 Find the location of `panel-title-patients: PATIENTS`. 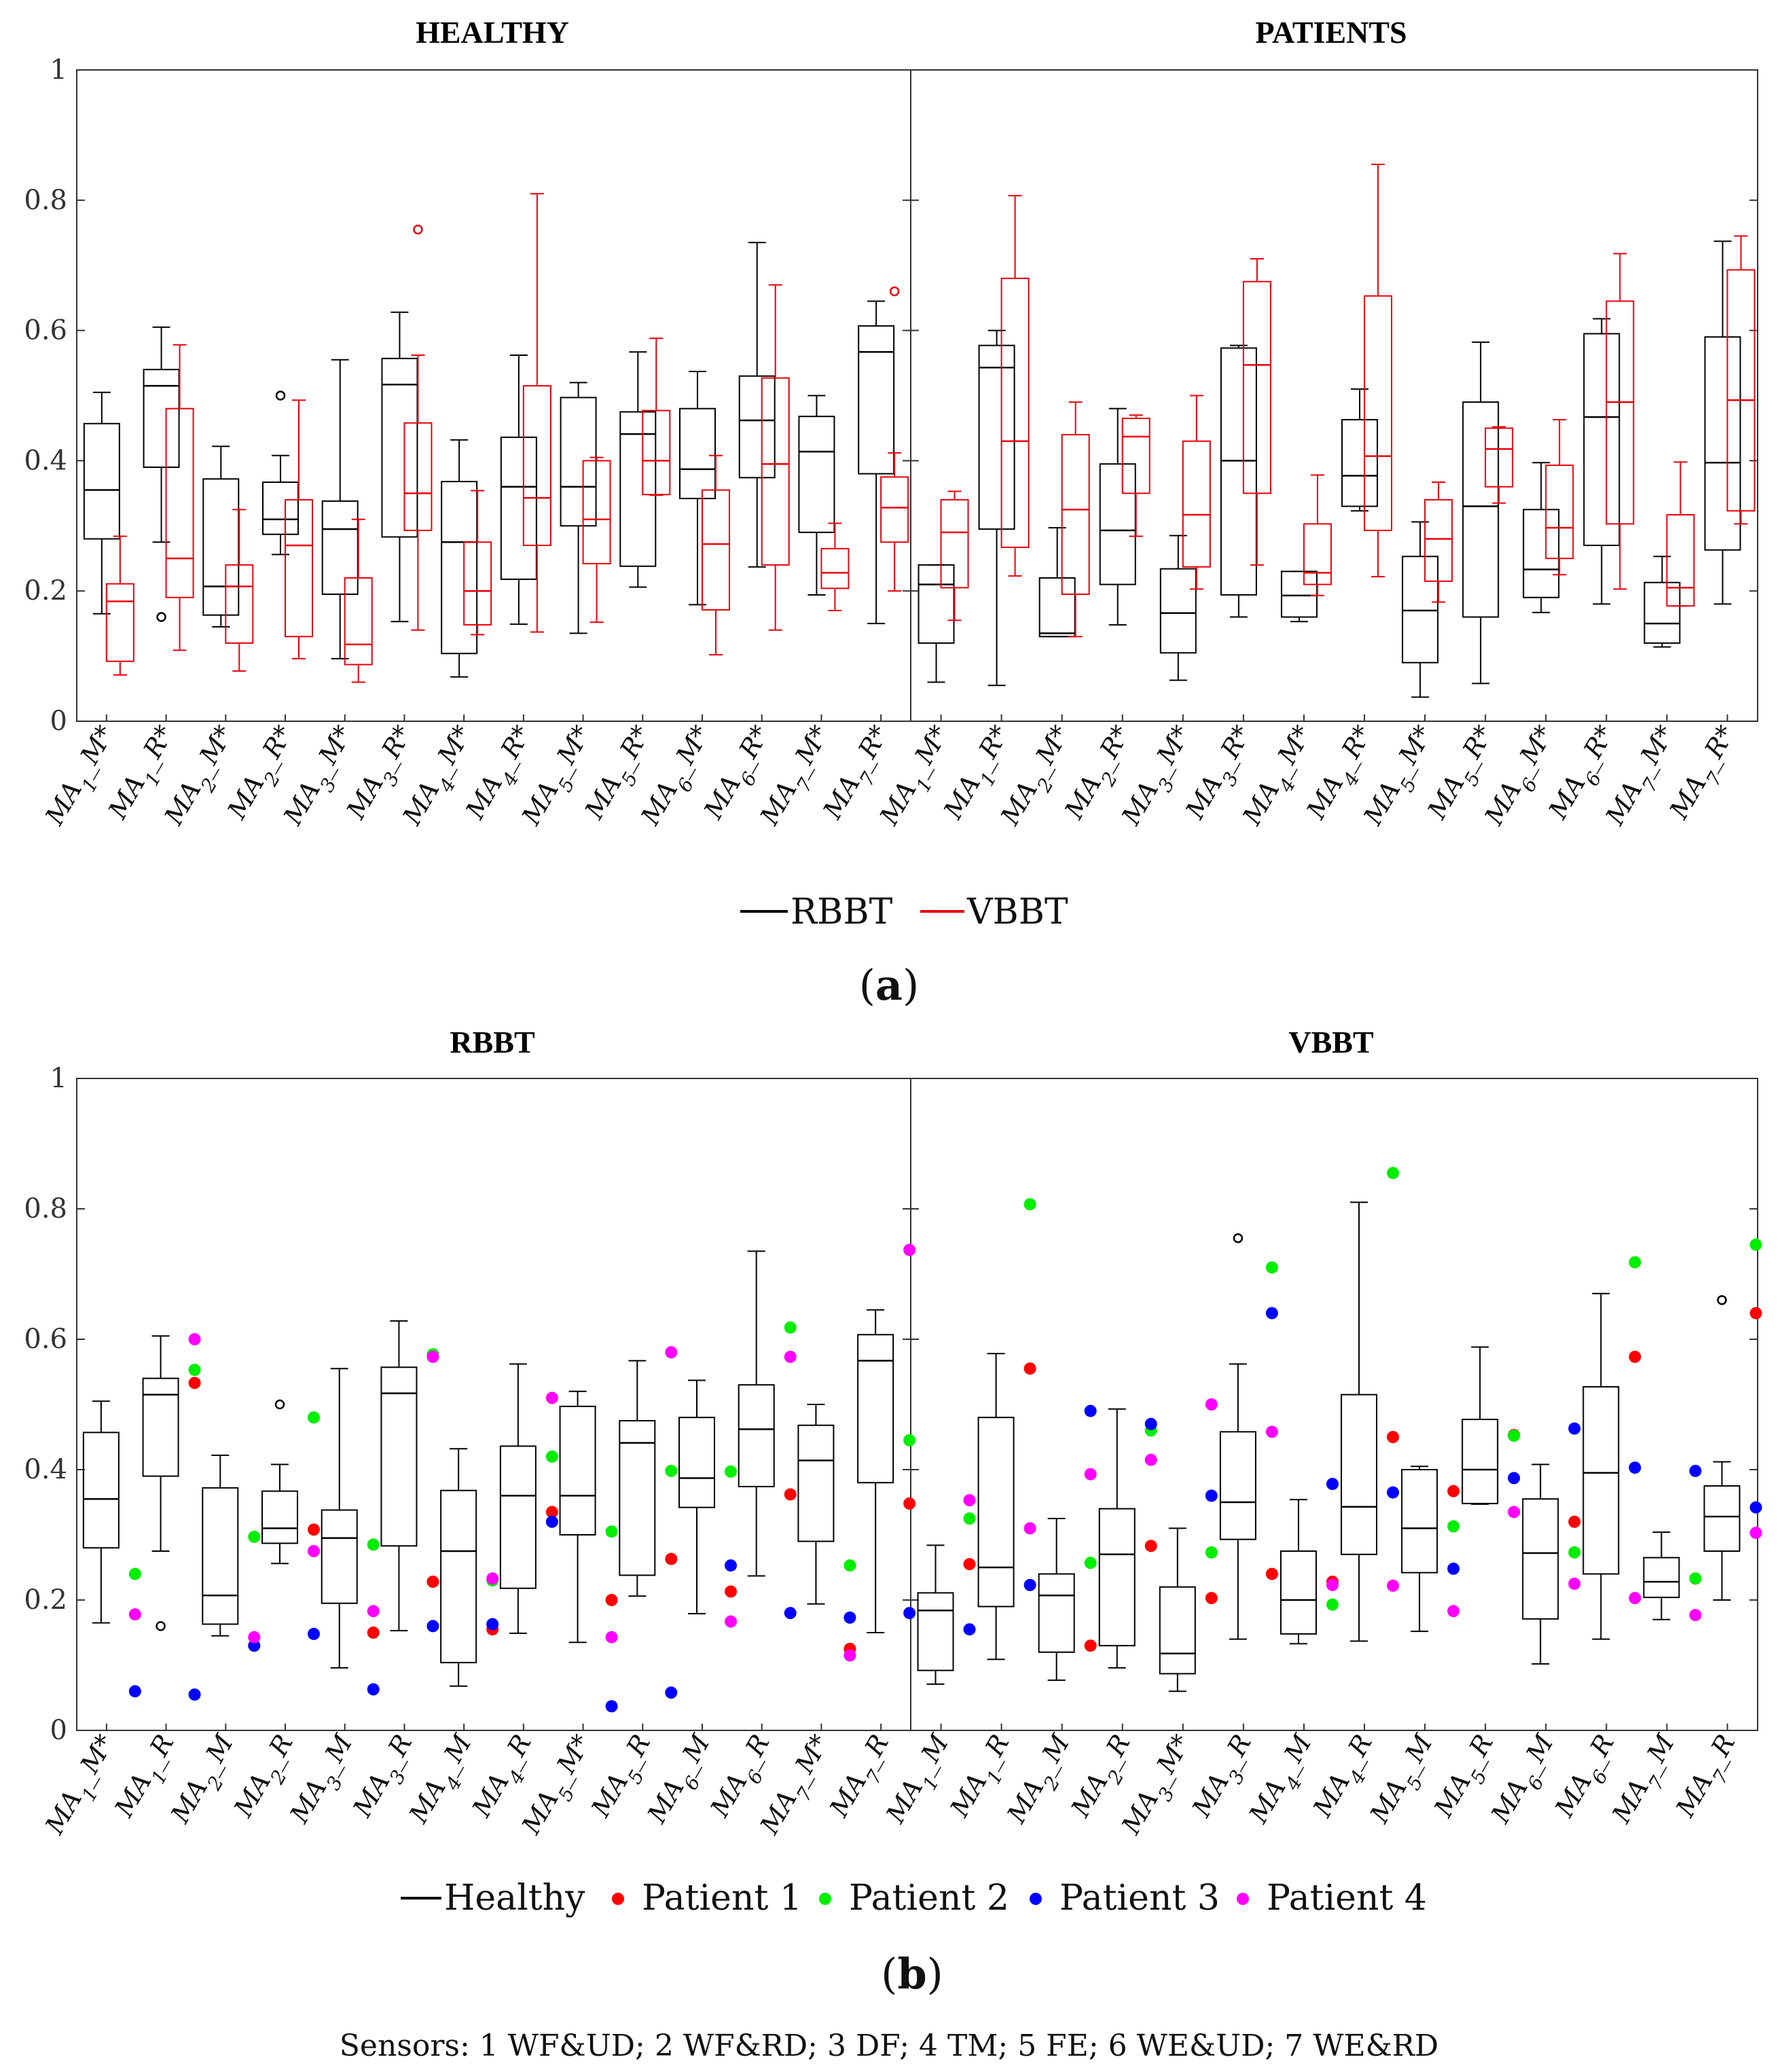

panel-title-patients: PATIENTS is located at coordinates (1331, 32).